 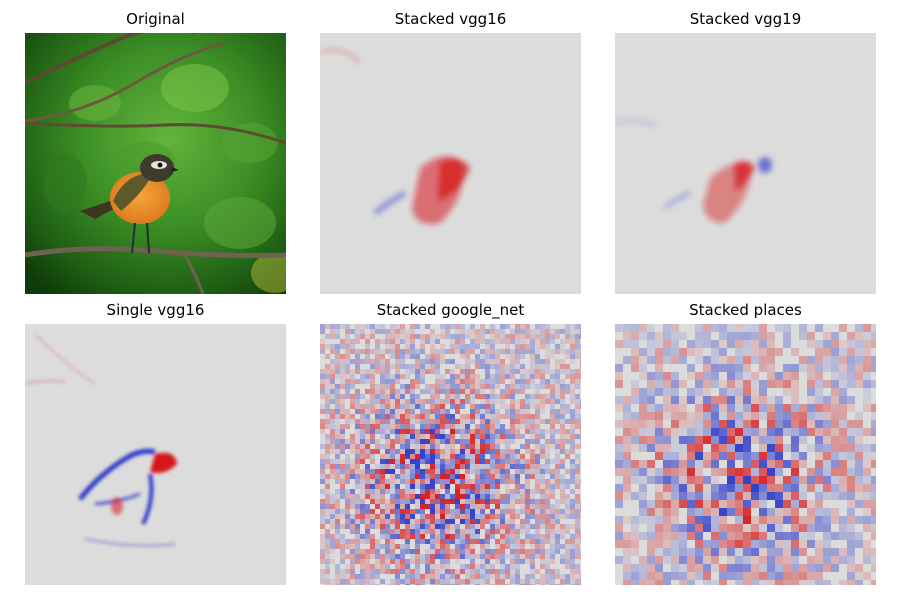 I want to click on heatmap-single-vgg16, so click(x=155, y=454).